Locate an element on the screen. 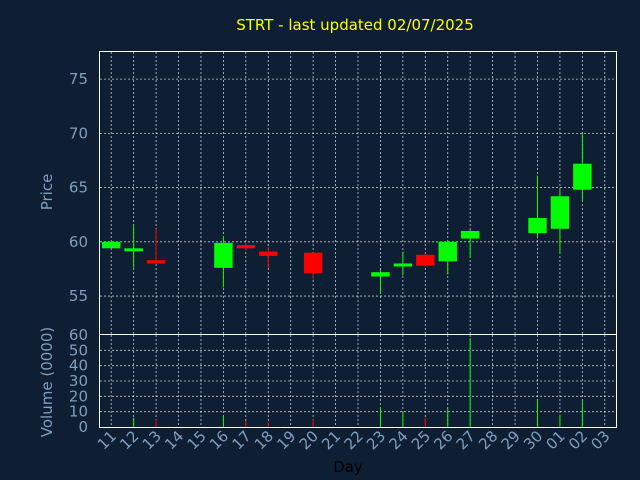 This screenshot has height=480, width=640. volume-tick-label: 40 is located at coordinates (78, 366).